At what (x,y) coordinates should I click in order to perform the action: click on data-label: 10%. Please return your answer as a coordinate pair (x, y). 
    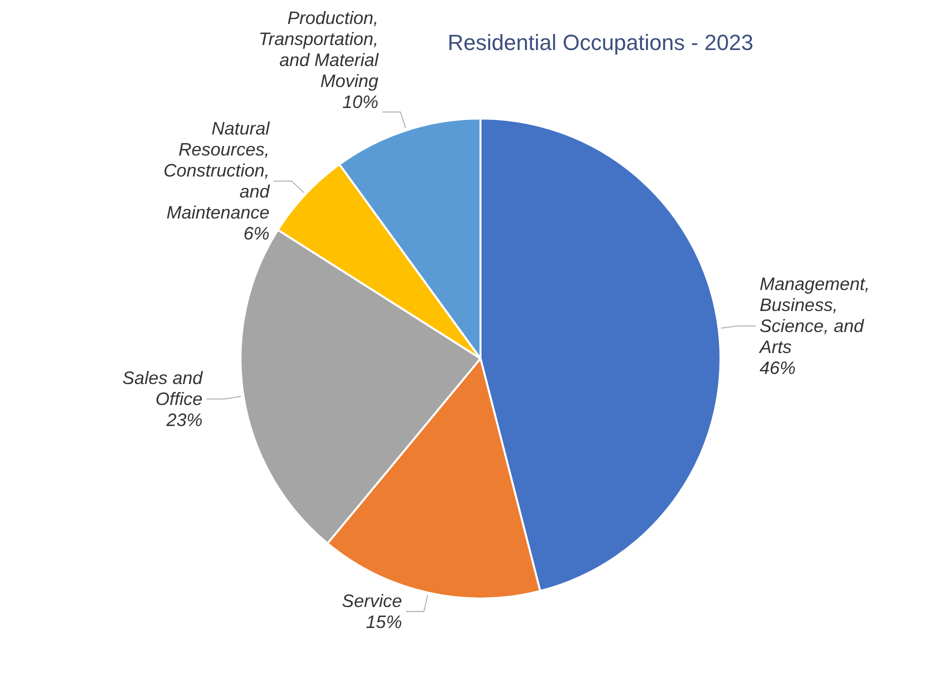
    Looking at the image, I should click on (360, 102).